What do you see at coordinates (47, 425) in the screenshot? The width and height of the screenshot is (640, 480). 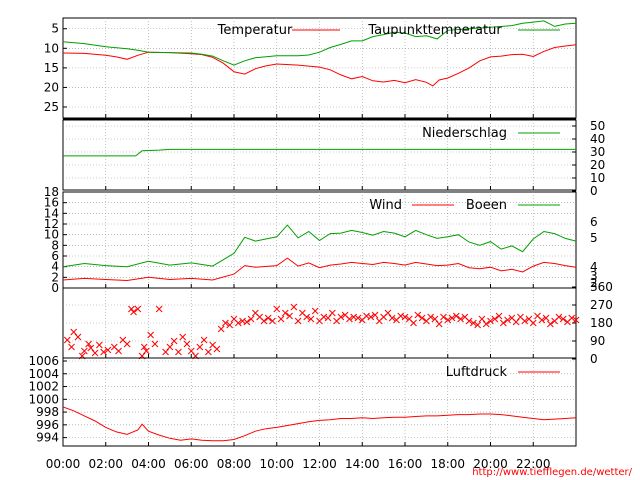 I see `pressure-ytick-label: 996` at bounding box center [47, 425].